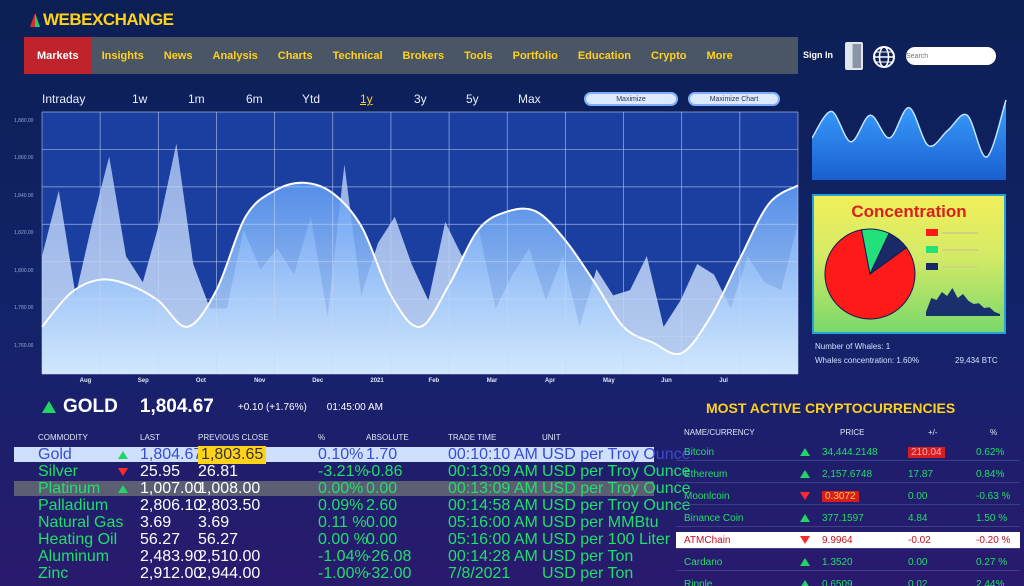 The width and height of the screenshot is (1024, 586). I want to click on range-5y: 5y, so click(472, 99).